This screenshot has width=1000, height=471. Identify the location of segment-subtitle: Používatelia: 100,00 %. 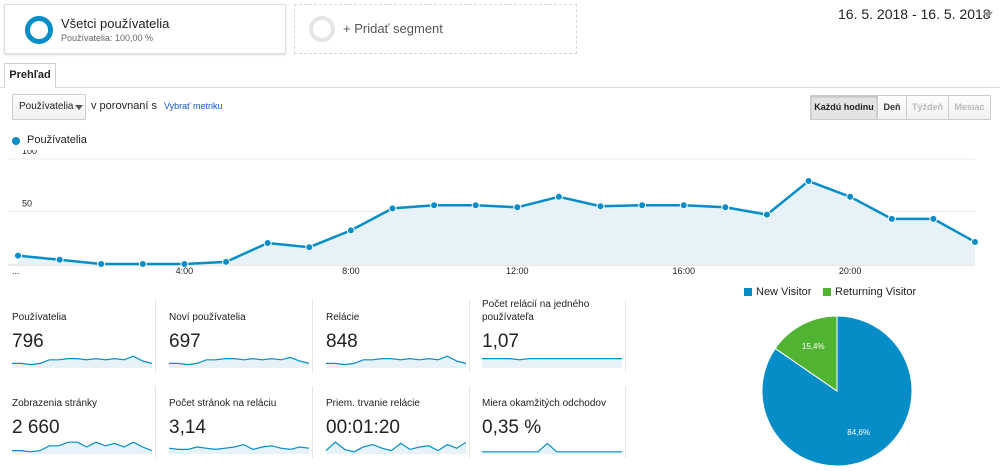
(107, 38).